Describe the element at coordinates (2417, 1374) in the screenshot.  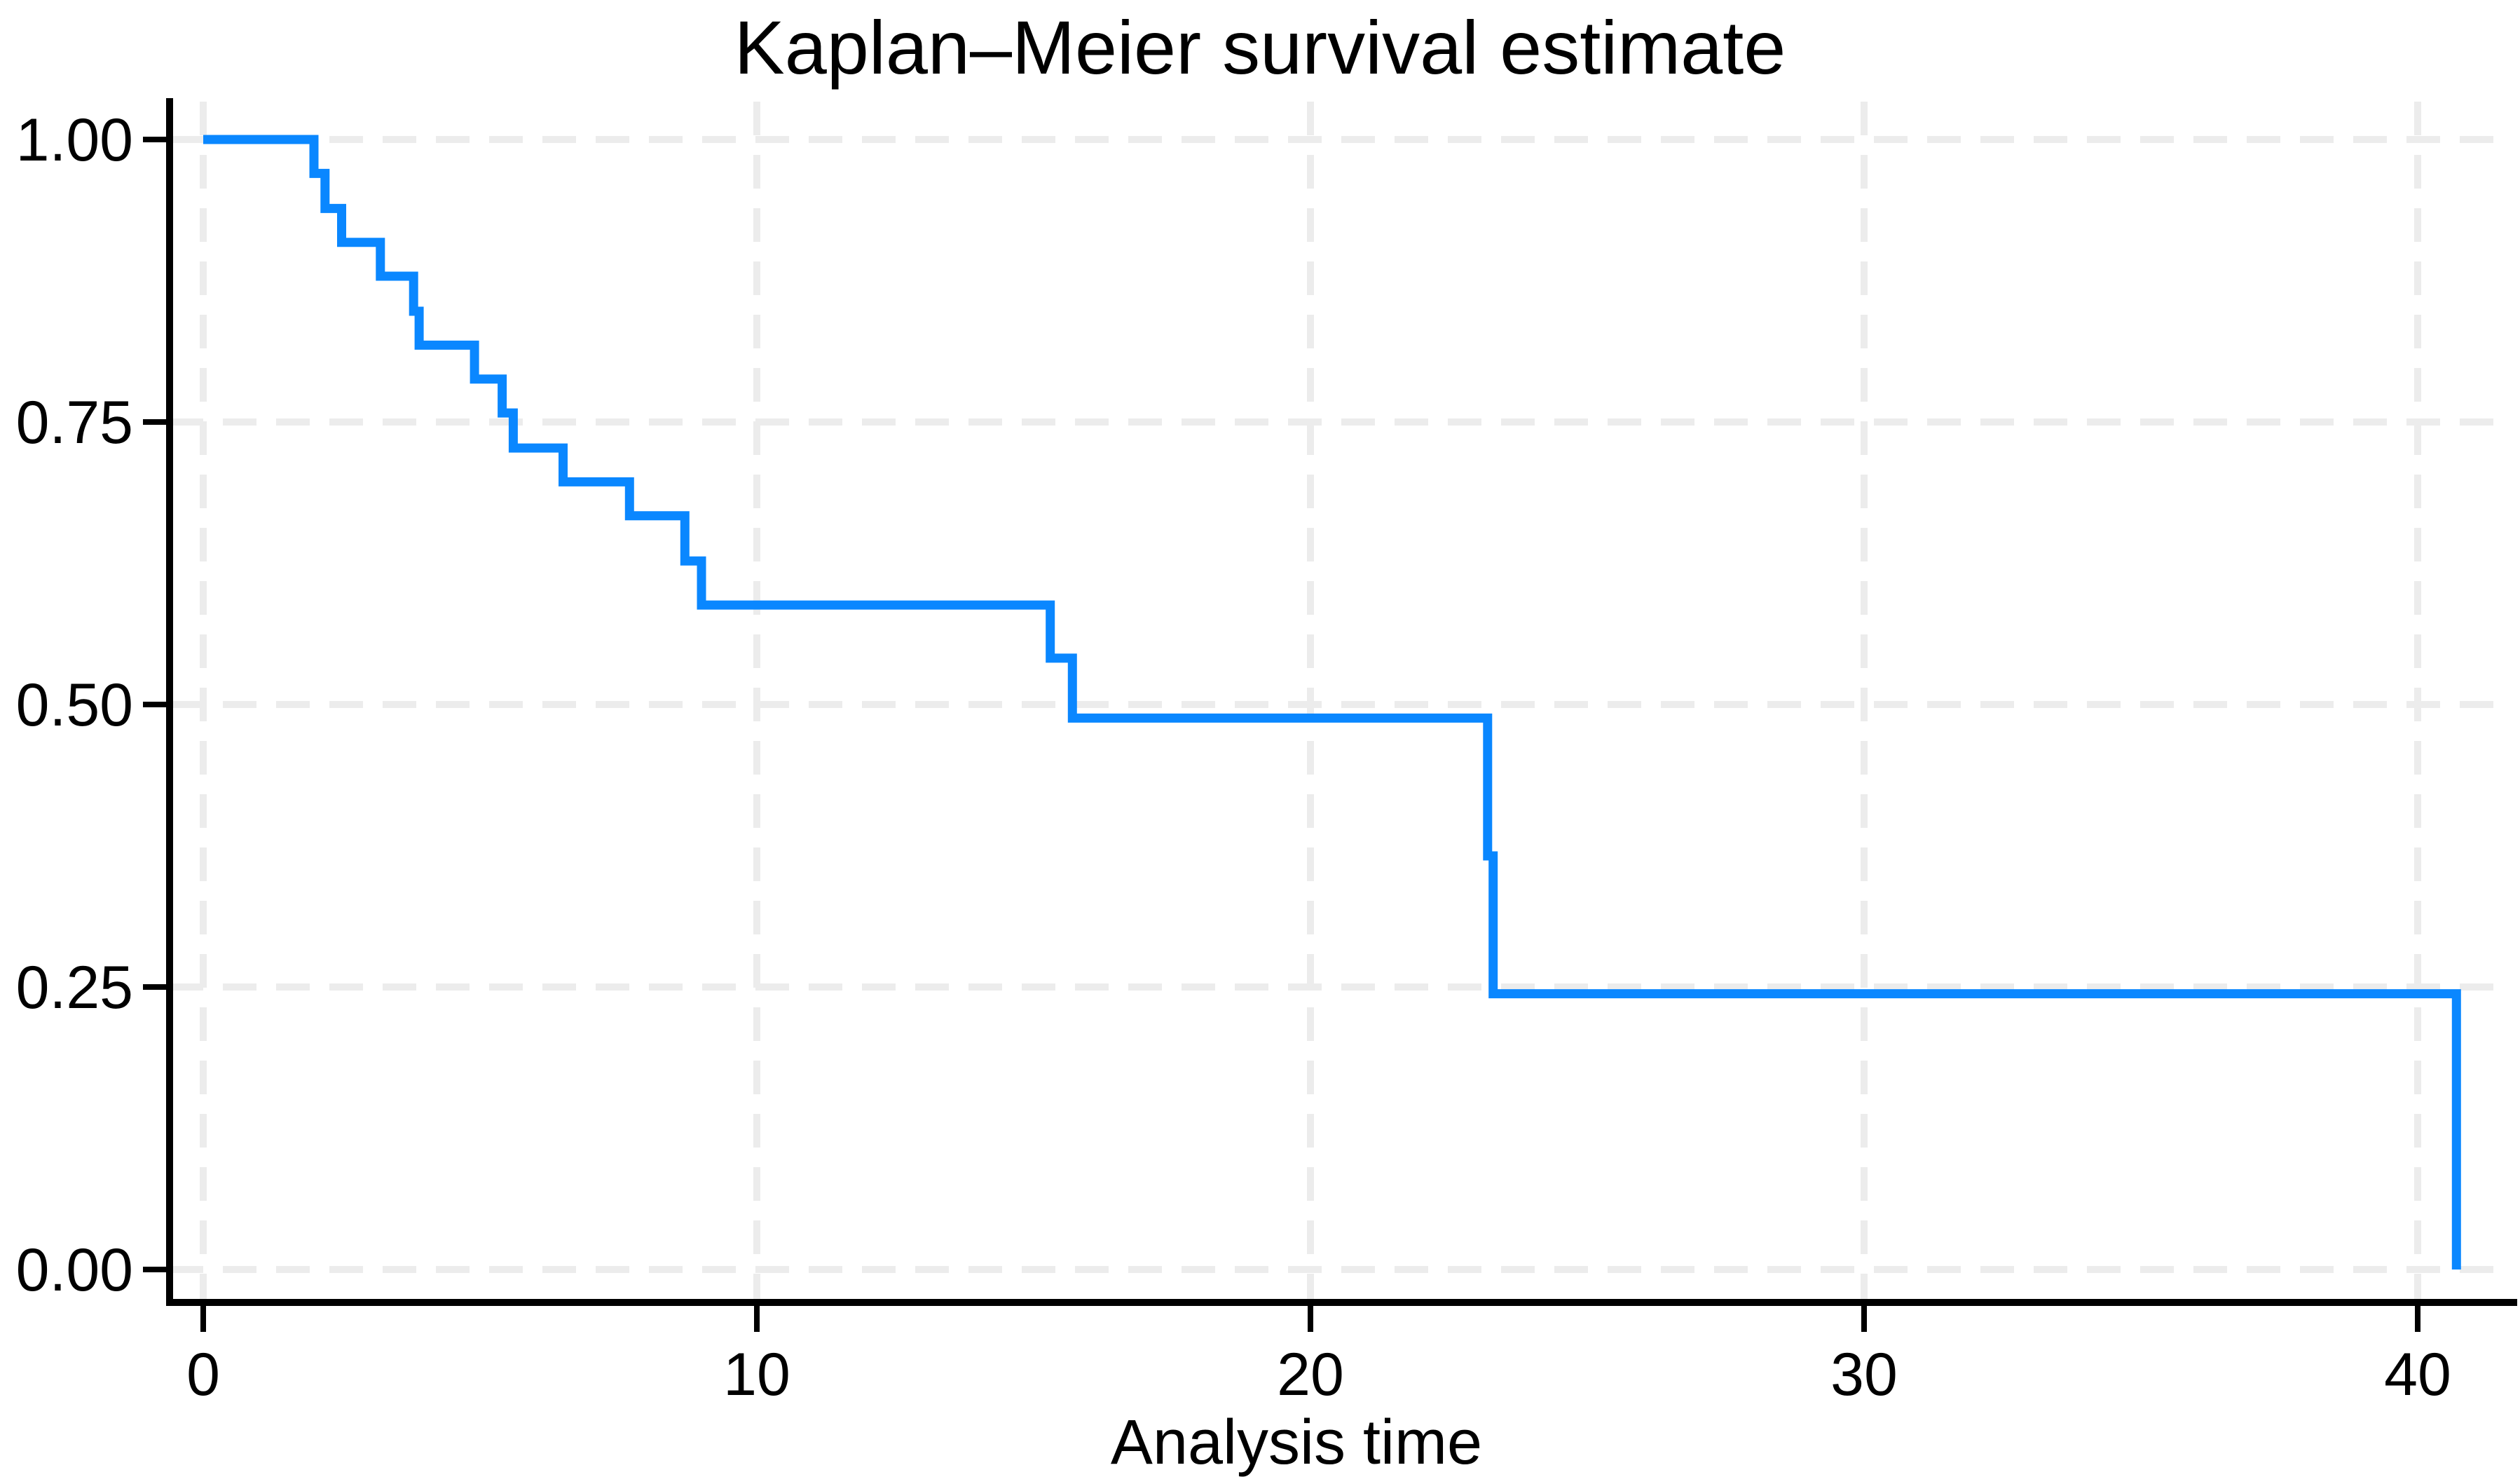
I see `x-tick-label: 40` at that location.